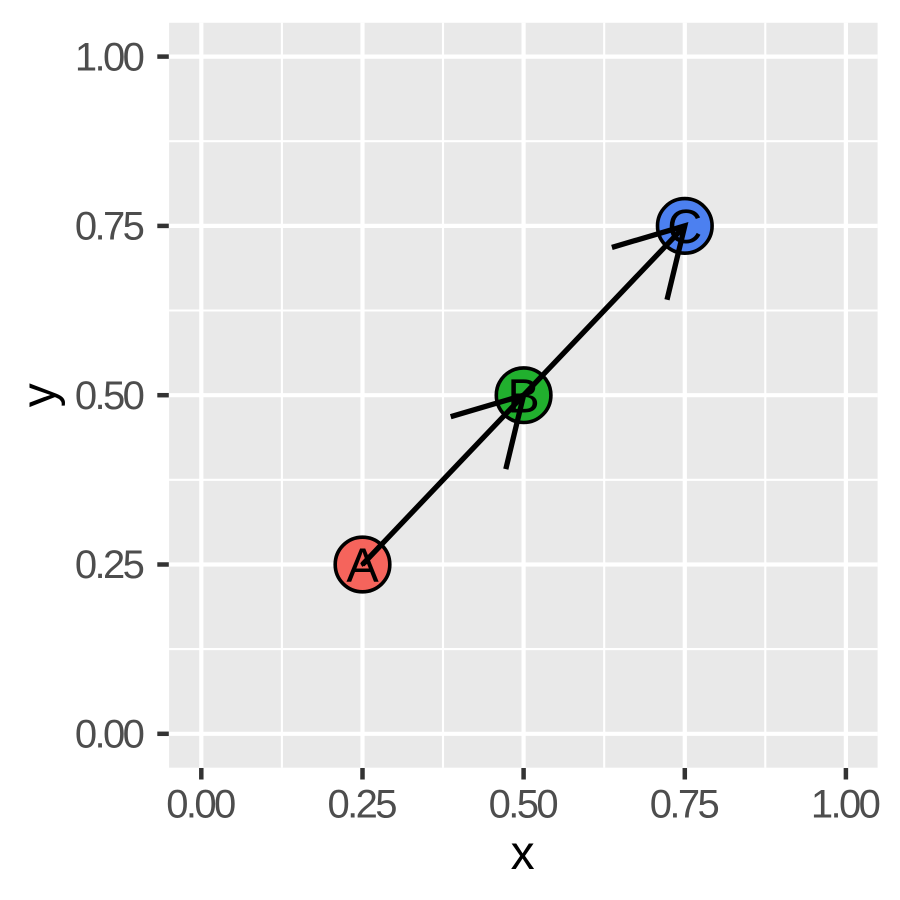 This screenshot has height=900, width=900. Describe the element at coordinates (523, 396) in the screenshot. I see `svg-text: B` at that location.